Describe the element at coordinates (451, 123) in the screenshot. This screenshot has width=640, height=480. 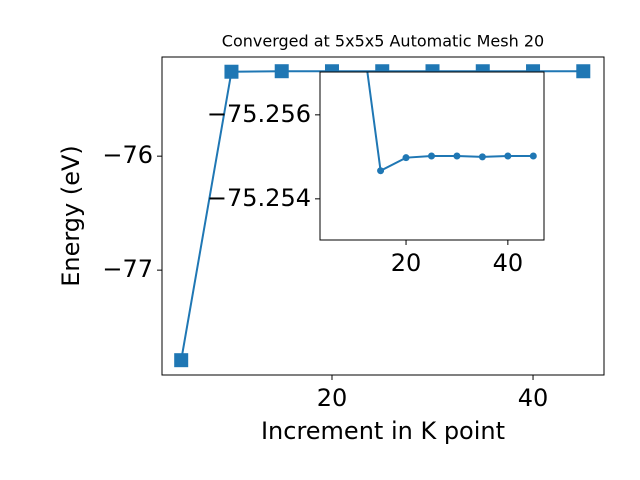
I see `series-group` at that location.